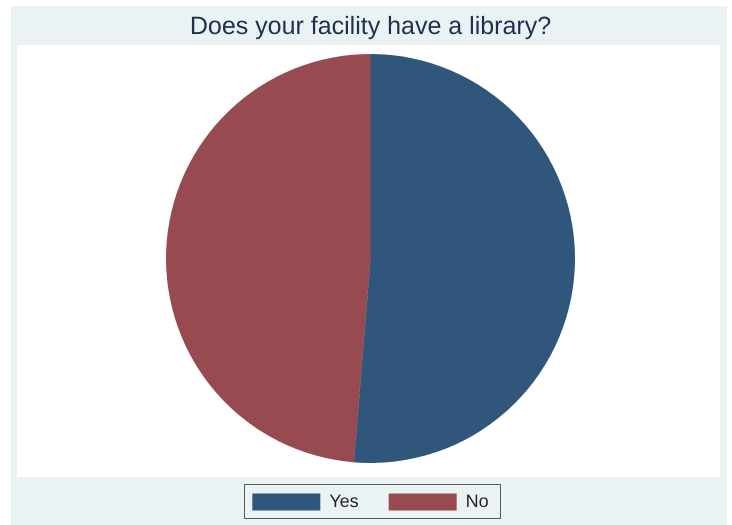 Image resolution: width=732 pixels, height=525 pixels. I want to click on legend-label: No, so click(477, 500).